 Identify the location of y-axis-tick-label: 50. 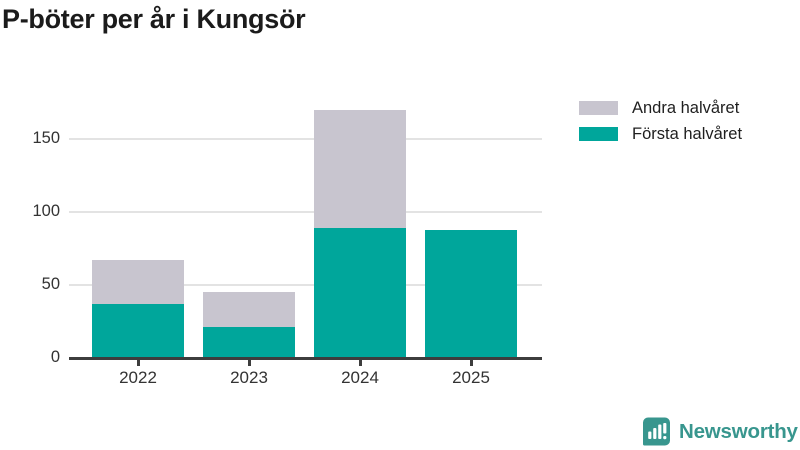
(50, 284).